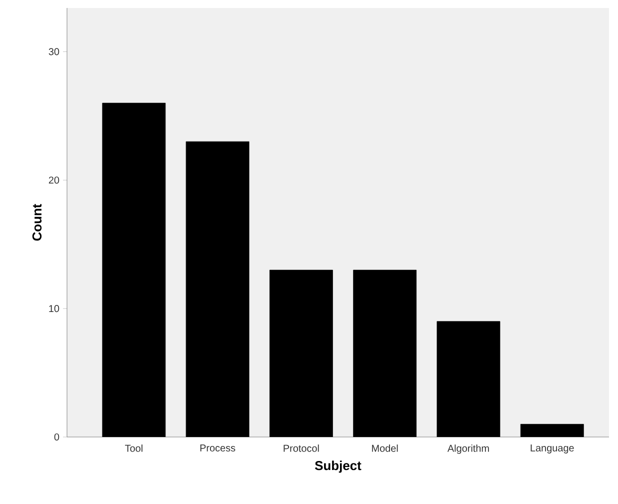 Image resolution: width=618 pixels, height=504 pixels. What do you see at coordinates (37, 222) in the screenshot?
I see `y-axis-title: Count` at bounding box center [37, 222].